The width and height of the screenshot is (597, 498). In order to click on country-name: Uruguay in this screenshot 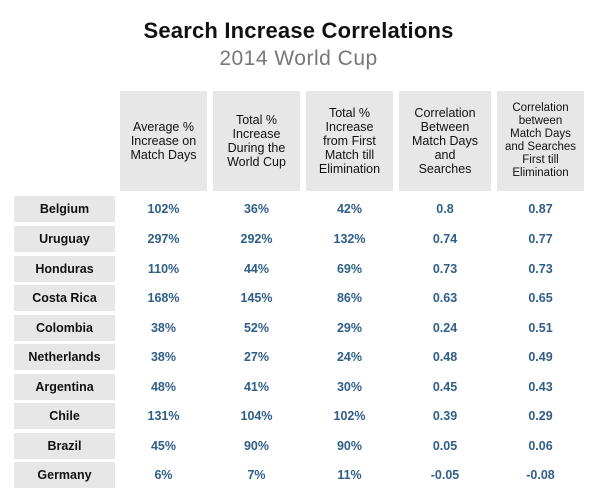, I will do `click(64, 239)`.